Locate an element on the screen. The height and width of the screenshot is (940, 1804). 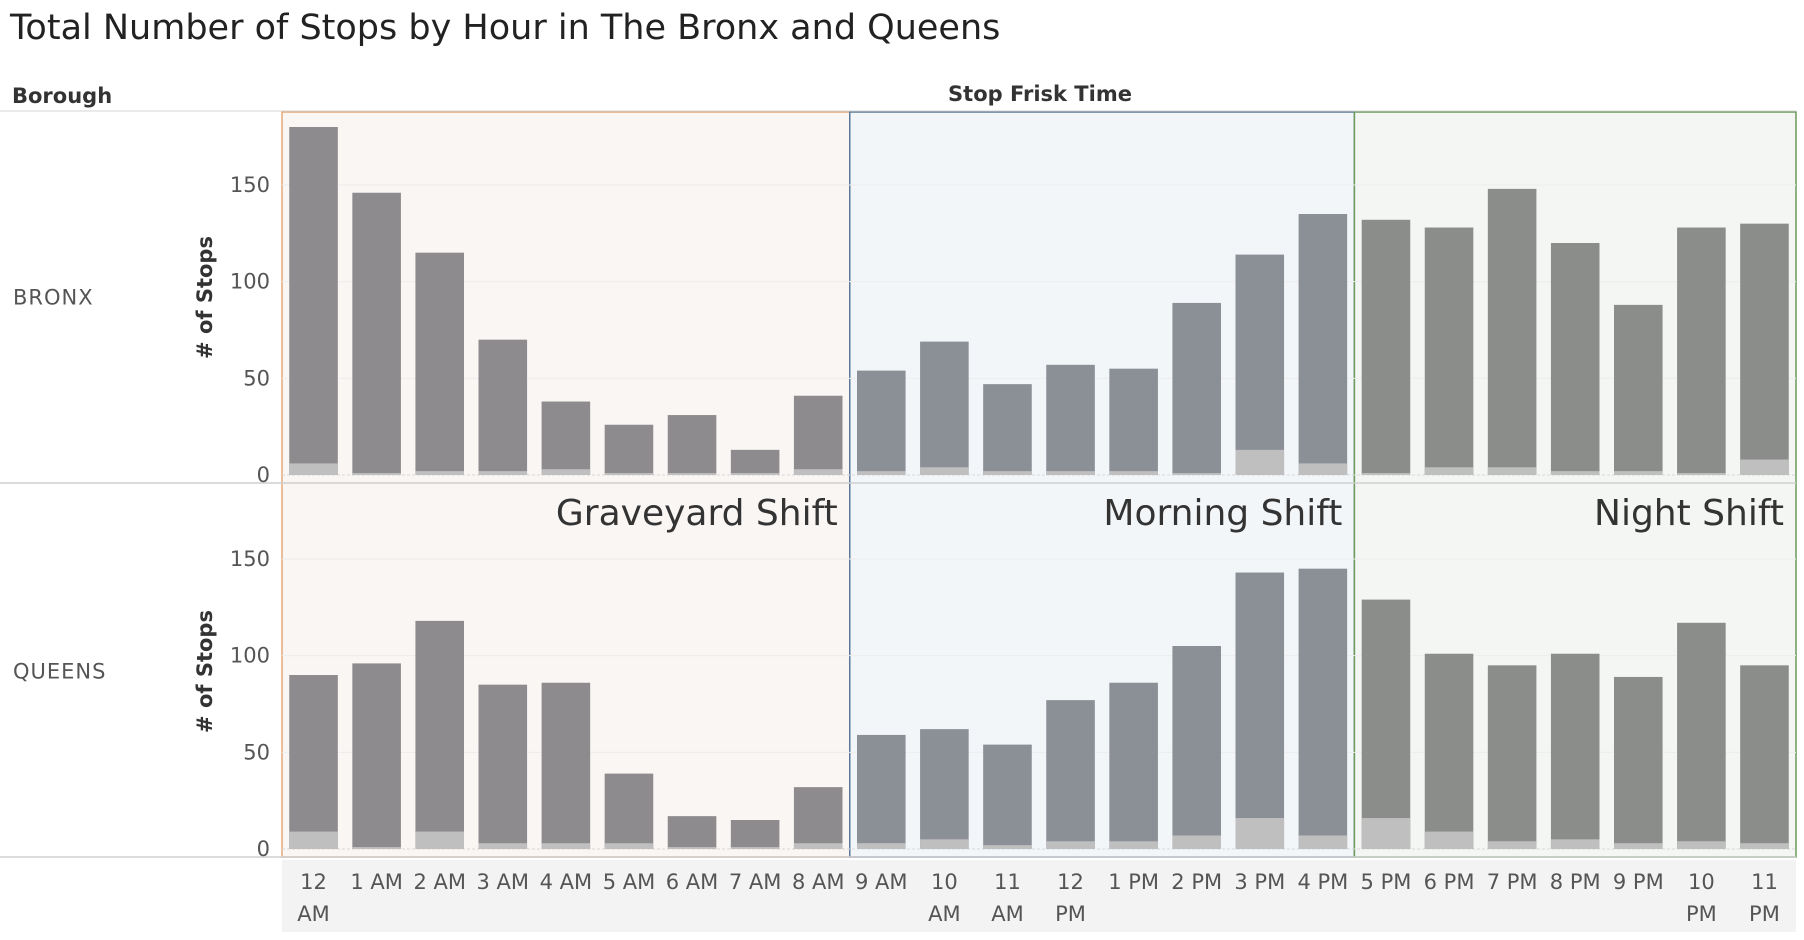
x-tick-label: 9 PM is located at coordinates (1638, 882).